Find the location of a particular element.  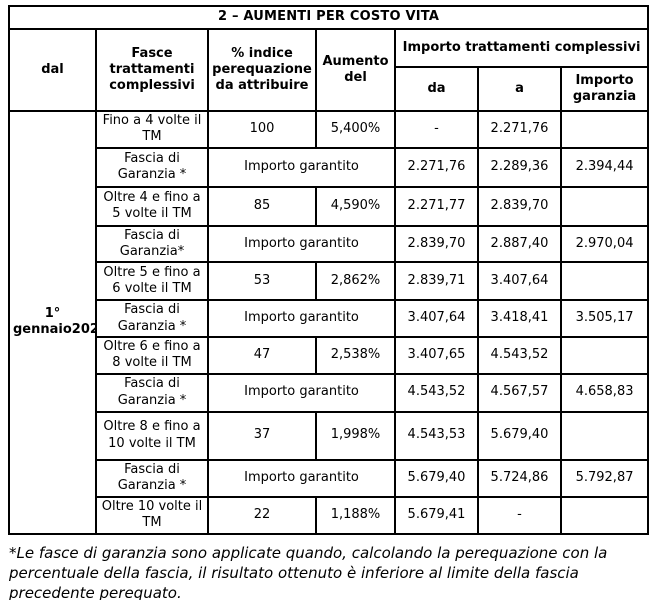

a-cell: 3.418,41 is located at coordinates (519, 318).